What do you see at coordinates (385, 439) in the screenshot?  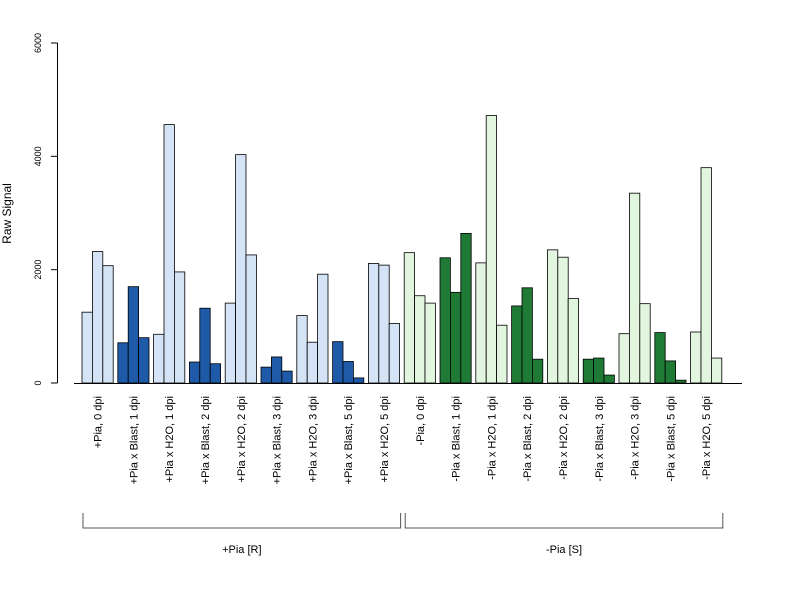 I see `category-label: +Pia x H2O, 5 dpi` at bounding box center [385, 439].